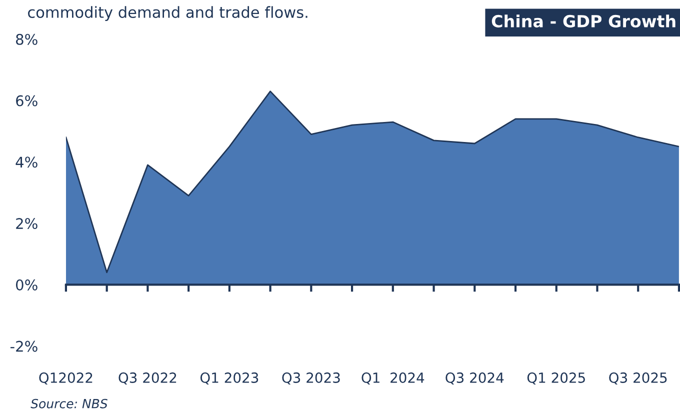 This screenshot has width=680, height=412. I want to click on y-tick-label: 0%, so click(27, 284).